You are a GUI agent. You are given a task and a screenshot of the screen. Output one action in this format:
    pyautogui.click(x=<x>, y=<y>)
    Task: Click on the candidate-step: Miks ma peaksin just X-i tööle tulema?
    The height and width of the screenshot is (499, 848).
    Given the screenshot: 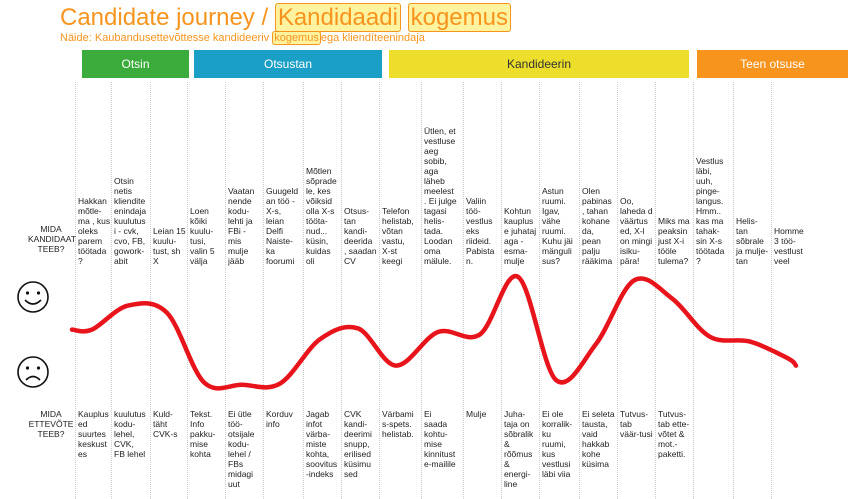 What is the action you would take?
    pyautogui.click(x=674, y=241)
    